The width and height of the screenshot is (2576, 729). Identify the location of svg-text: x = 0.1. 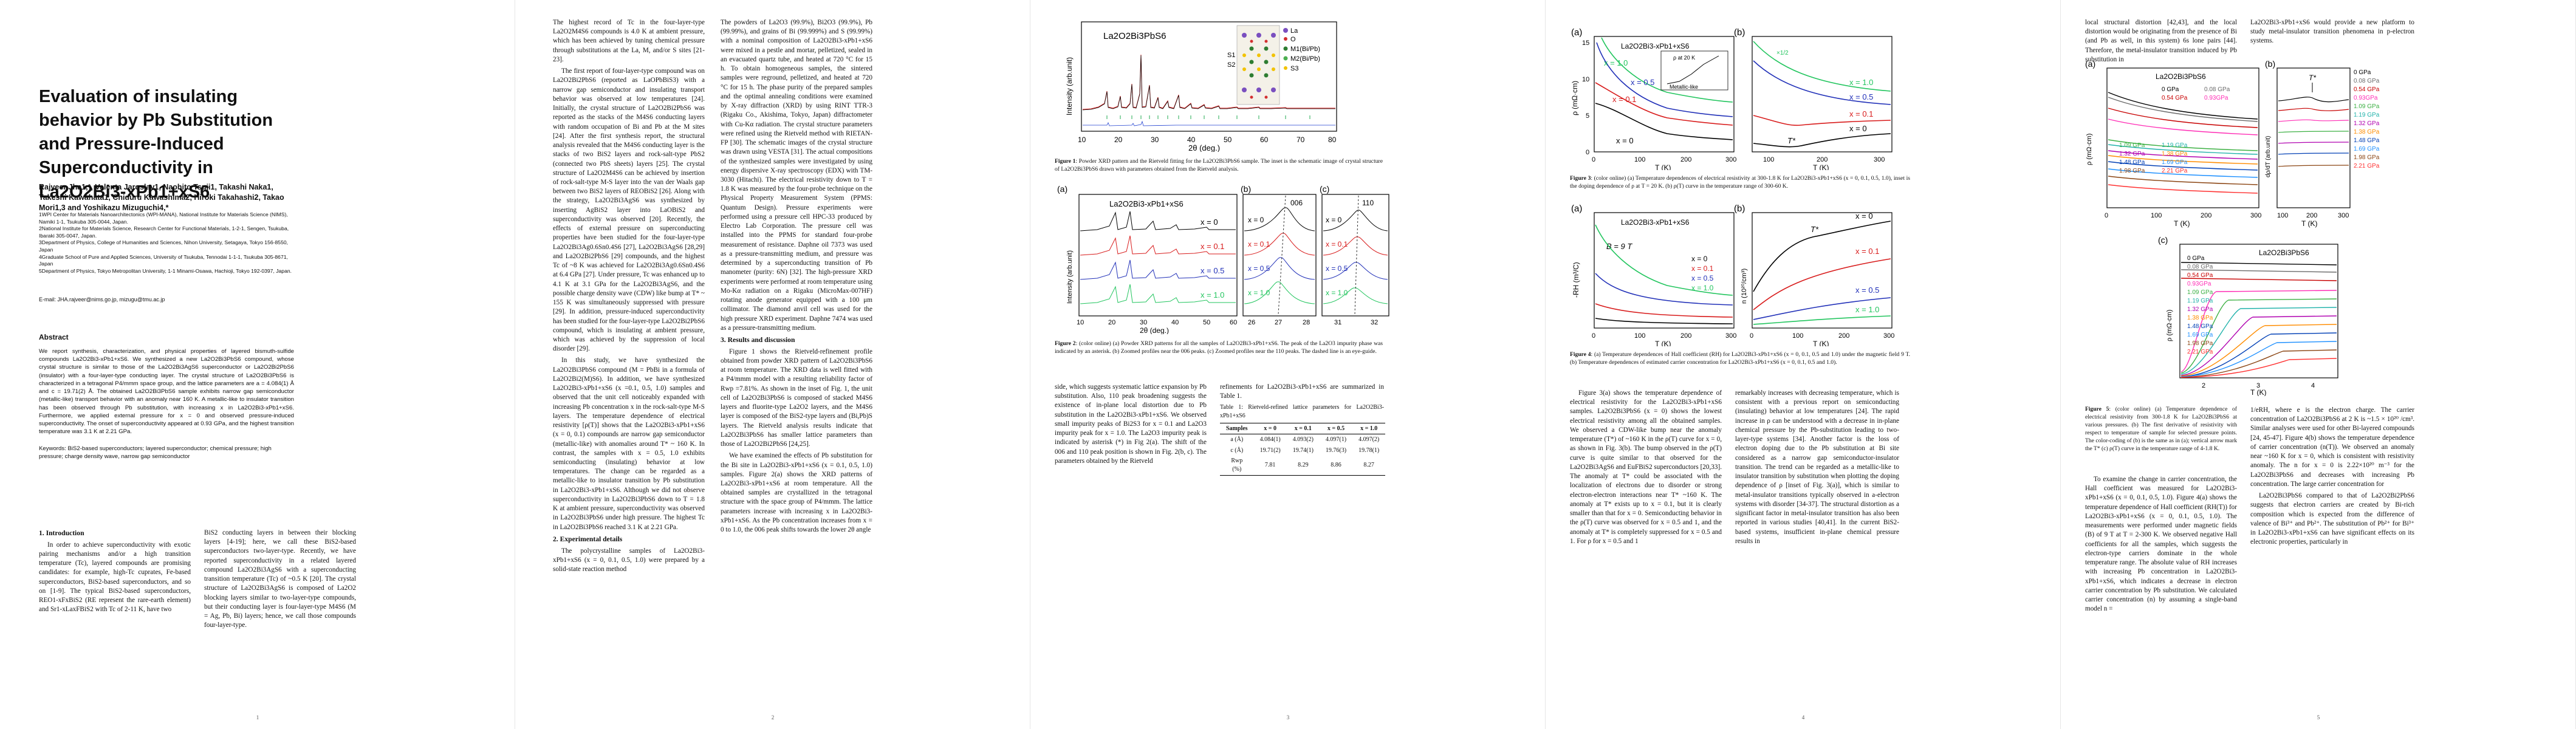
(1861, 114).